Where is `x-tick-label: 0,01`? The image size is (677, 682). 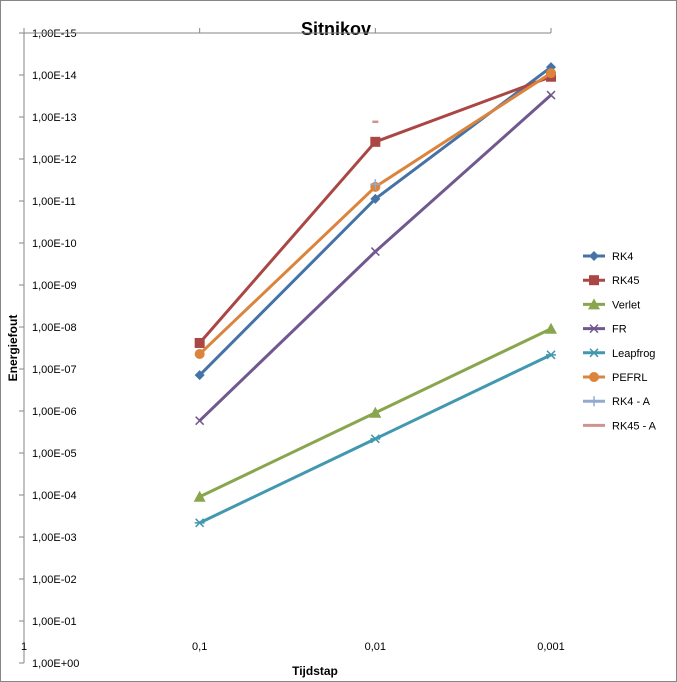
x-tick-label: 0,01 is located at coordinates (375, 647).